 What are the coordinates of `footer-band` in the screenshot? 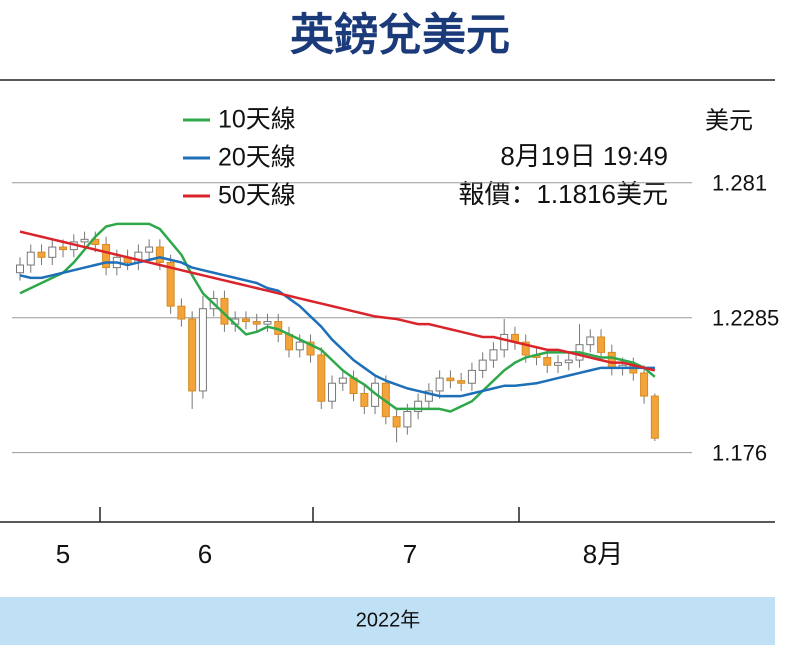 It's located at (387, 621).